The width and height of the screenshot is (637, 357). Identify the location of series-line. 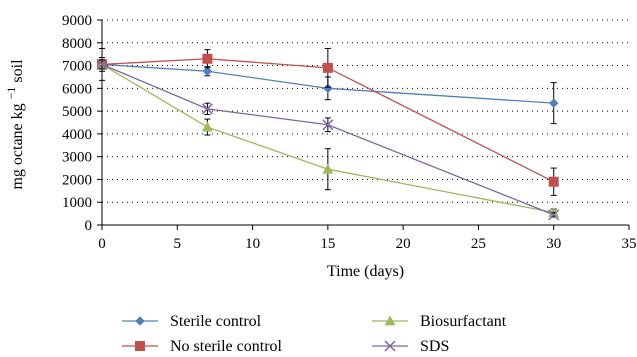
(327, 83).